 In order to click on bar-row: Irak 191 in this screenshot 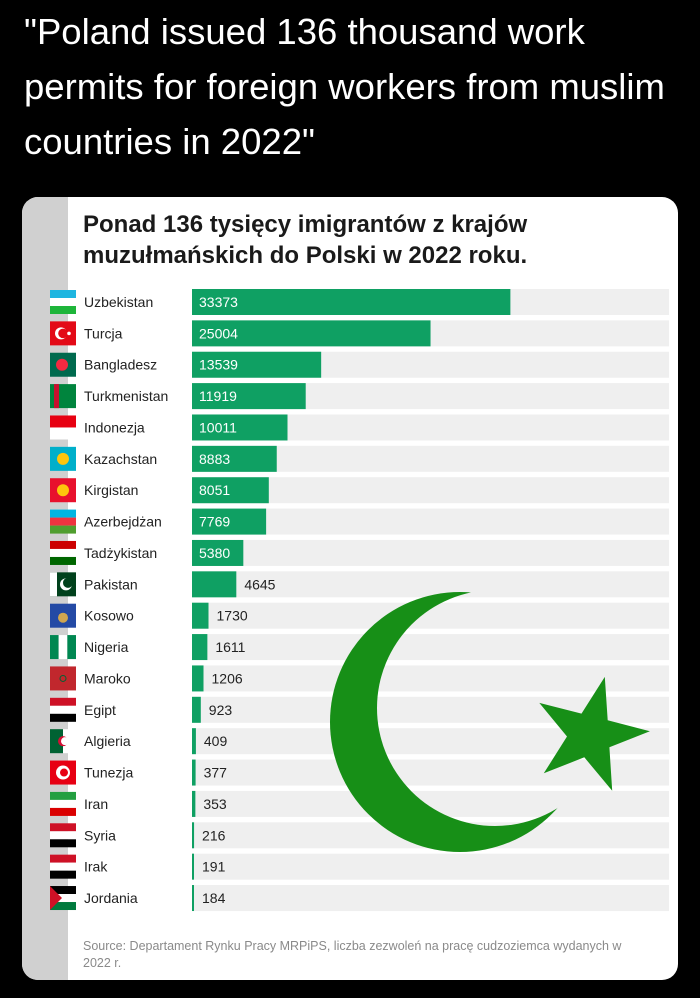, I will do `click(359, 866)`.